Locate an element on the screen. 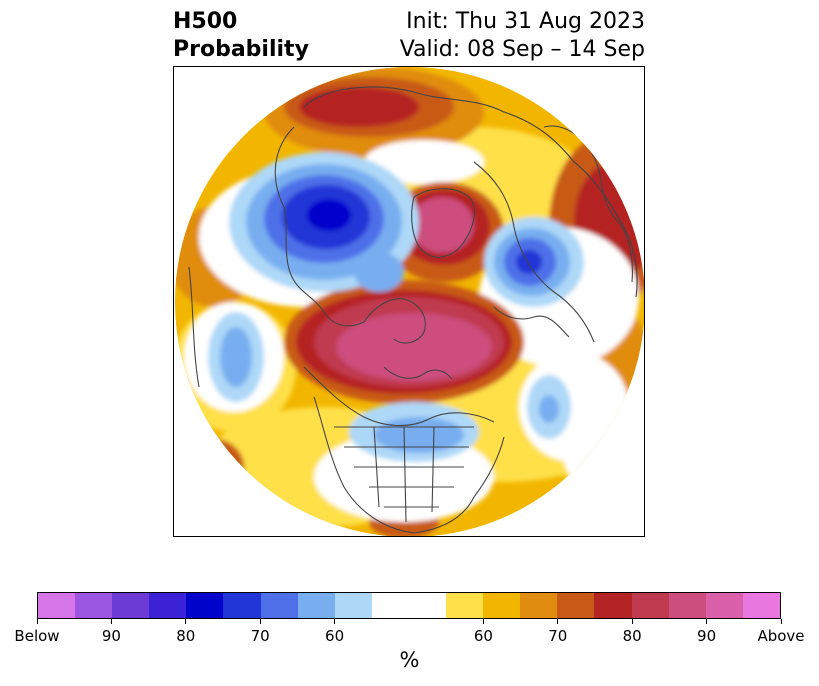 Image resolution: width=819 pixels, height=686 pixels. title-left: H500 Probability is located at coordinates (241, 36).